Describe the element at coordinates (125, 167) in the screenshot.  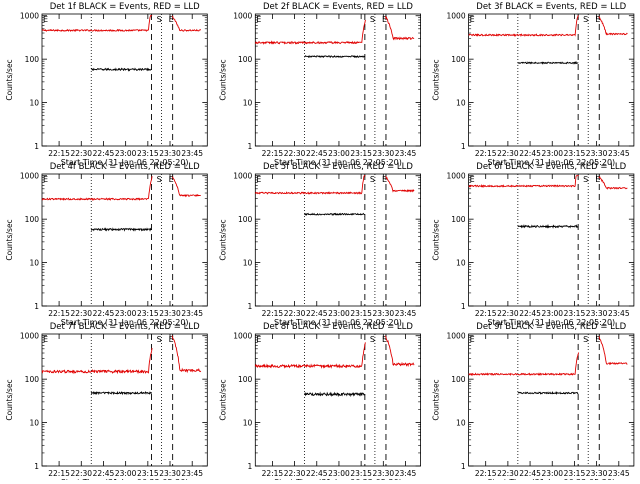
I see `panel-title: Det 4f BLACK = Events, RED = LLD` at that location.